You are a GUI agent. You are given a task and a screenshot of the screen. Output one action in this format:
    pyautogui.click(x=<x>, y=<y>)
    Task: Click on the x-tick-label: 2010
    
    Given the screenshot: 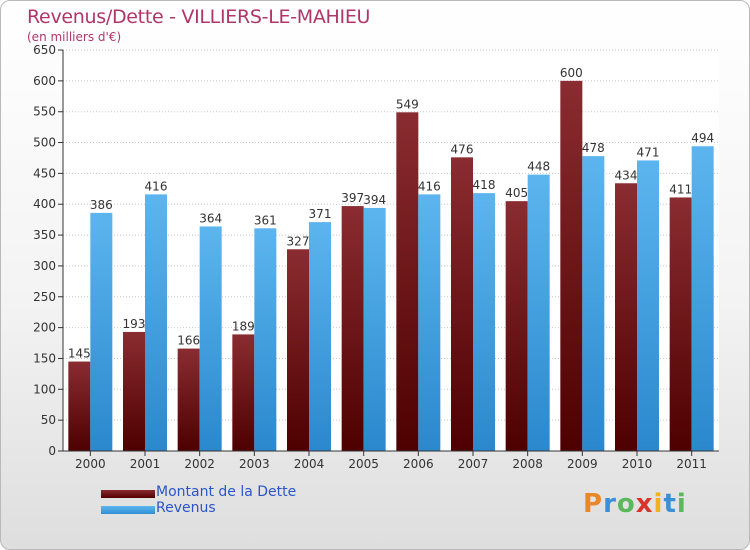 What is the action you would take?
    pyautogui.click(x=637, y=464)
    